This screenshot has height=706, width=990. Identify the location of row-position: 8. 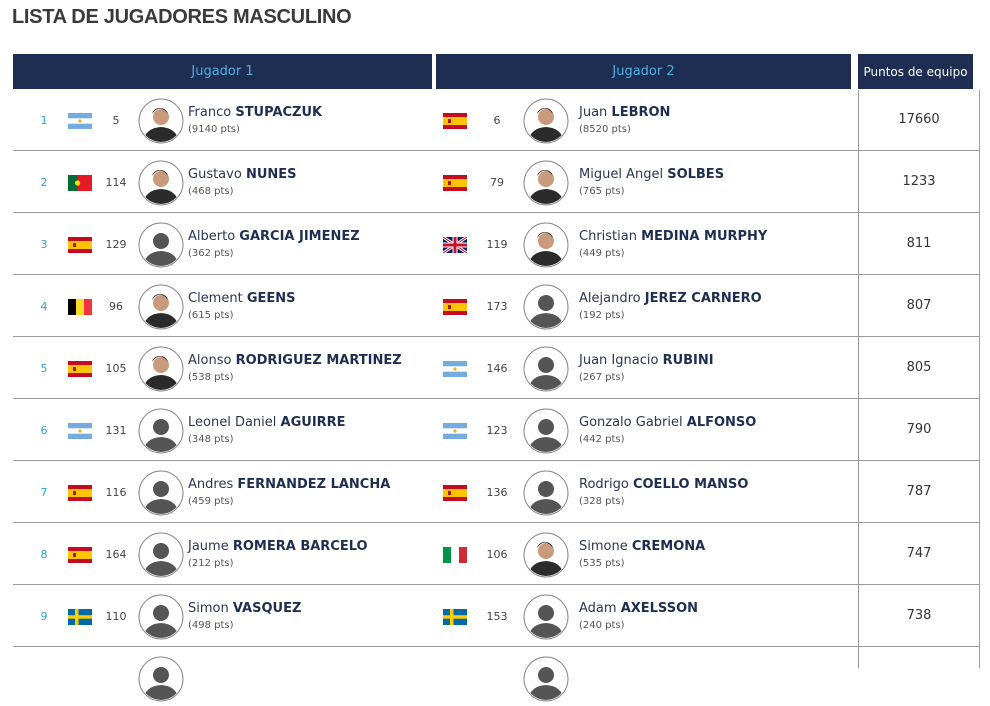
(44, 554).